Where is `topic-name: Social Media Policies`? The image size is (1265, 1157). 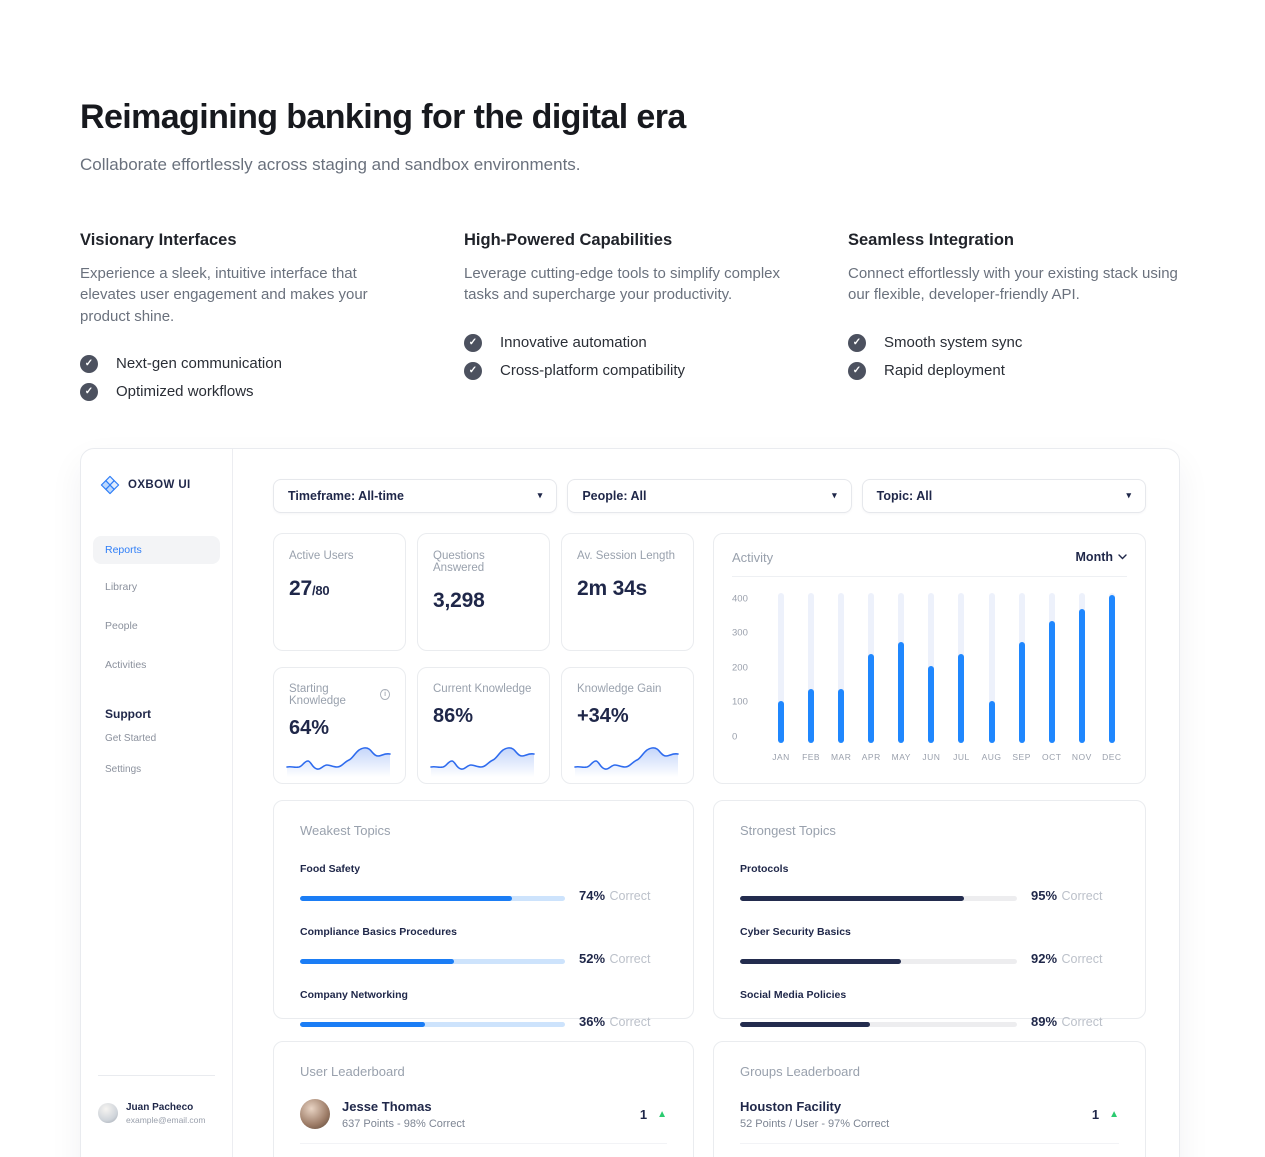 topic-name: Social Media Policies is located at coordinates (793, 994).